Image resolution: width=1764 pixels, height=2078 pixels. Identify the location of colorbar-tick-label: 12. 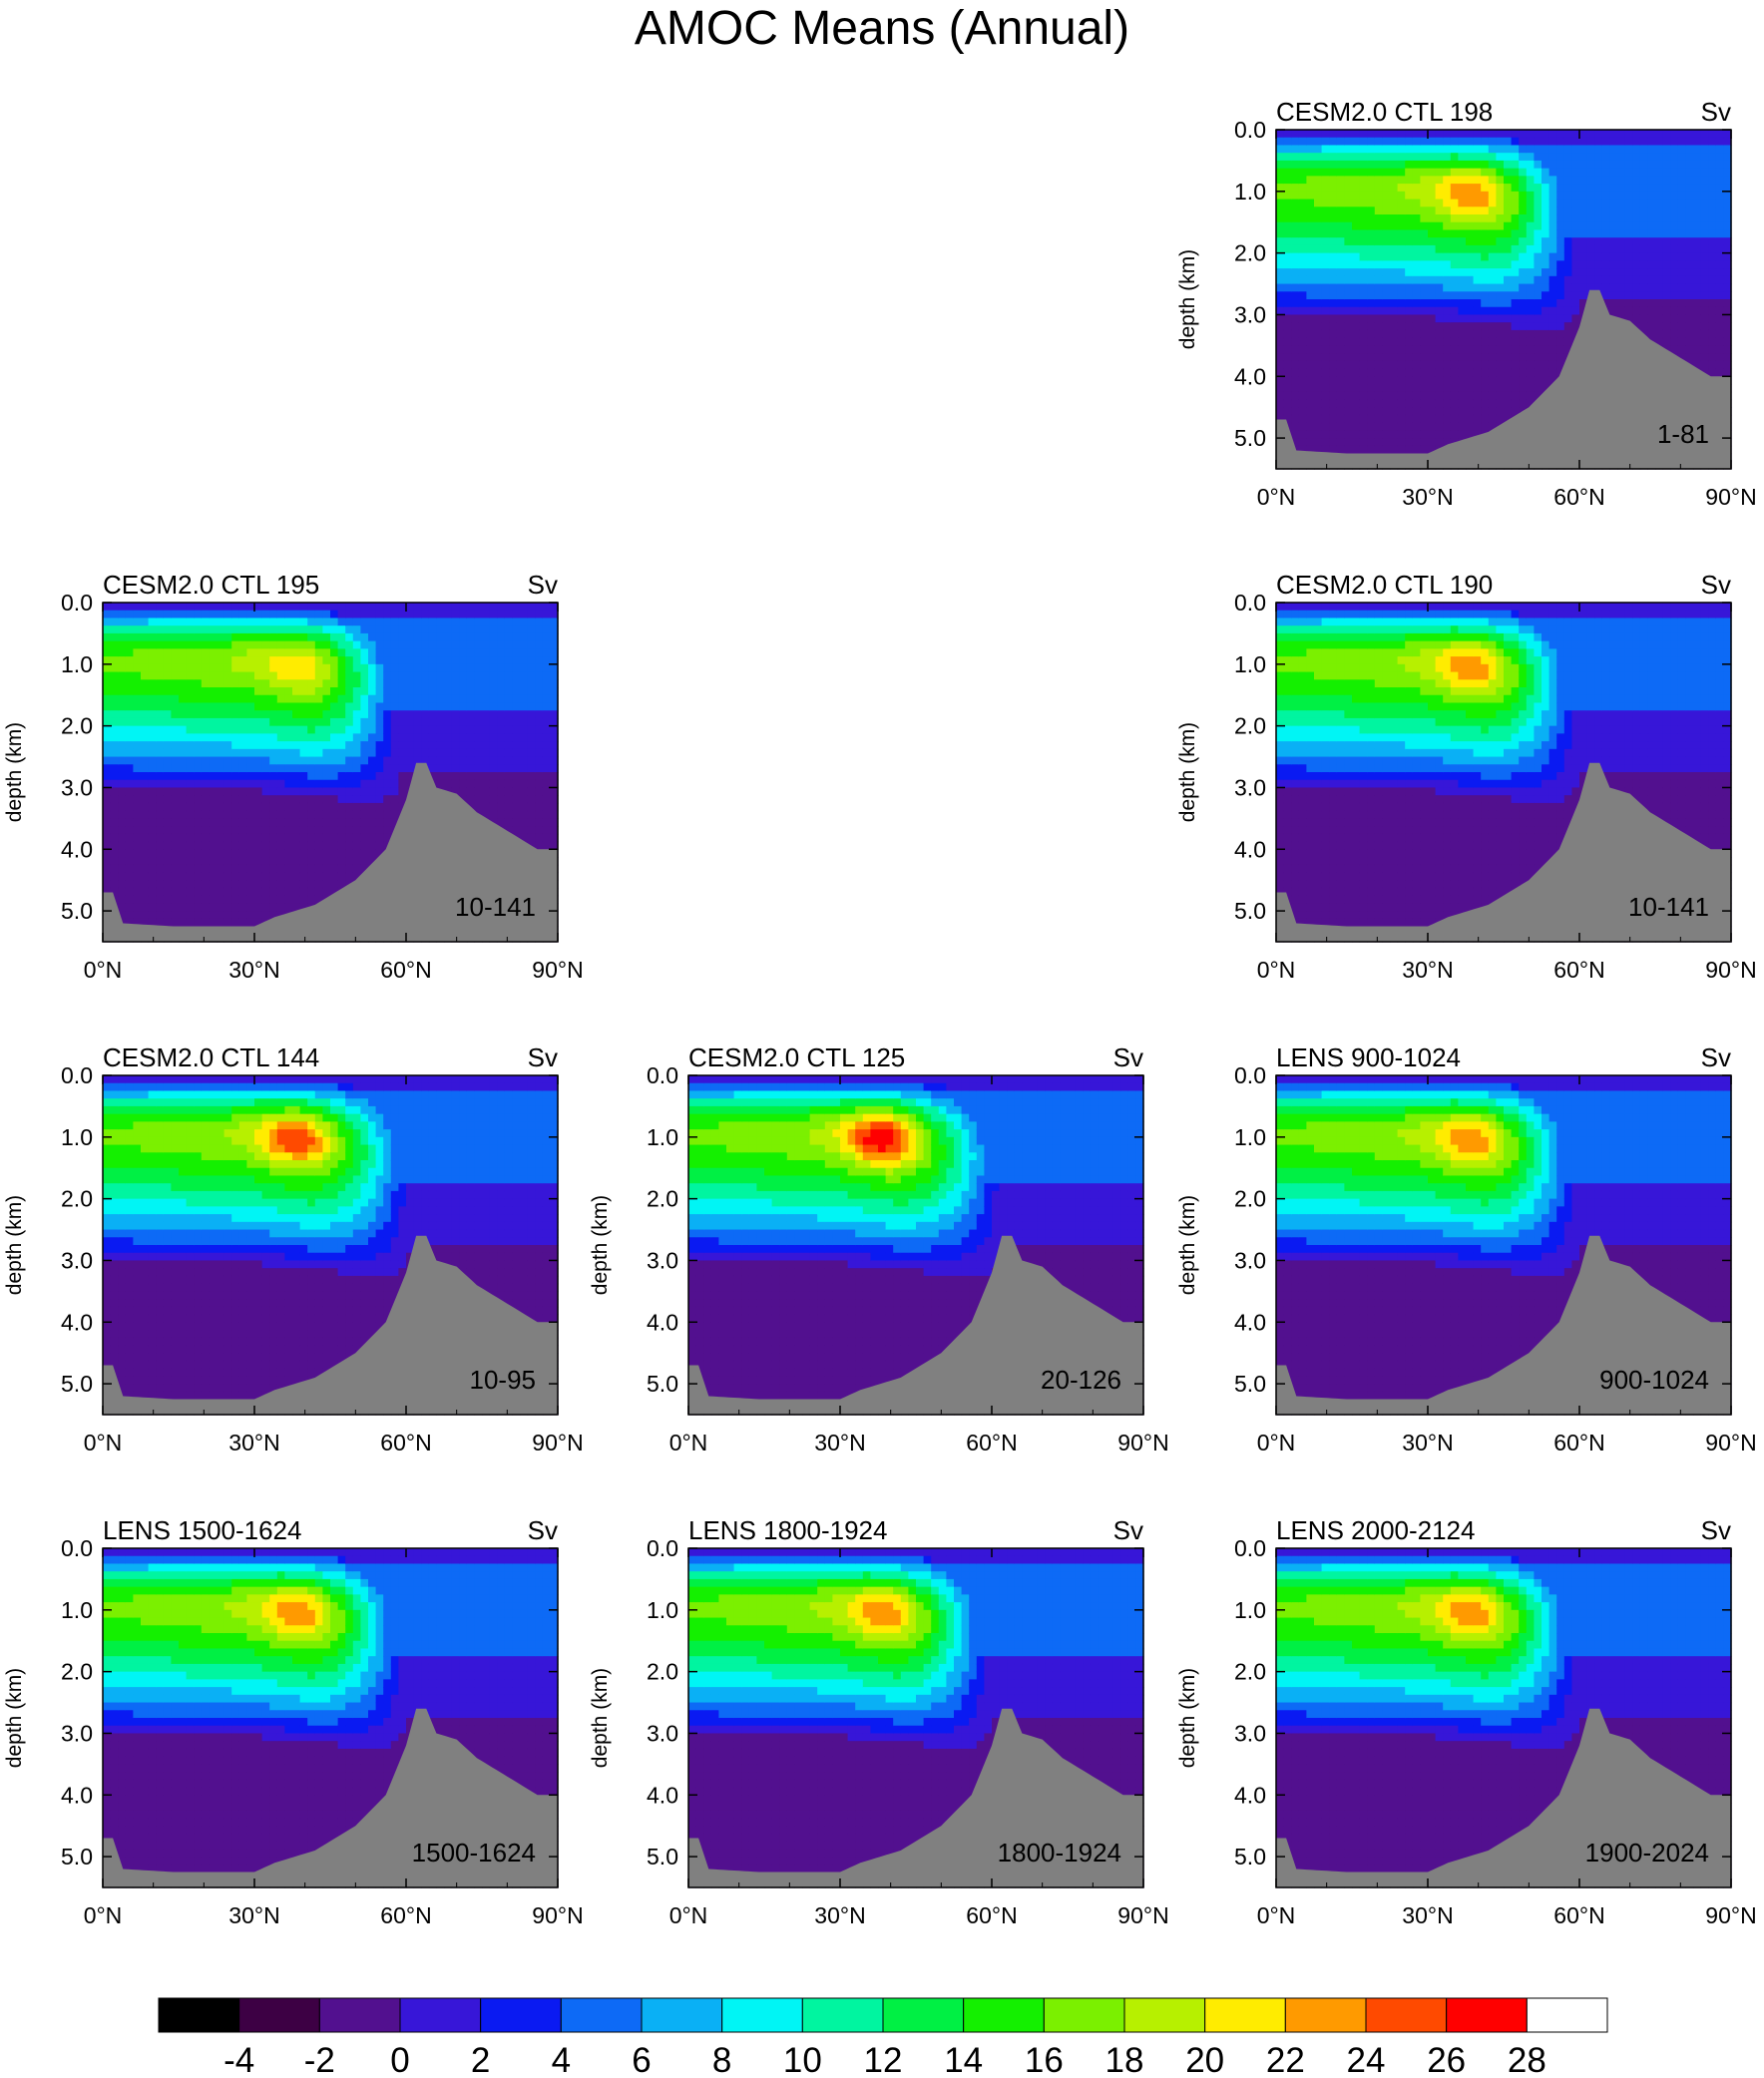
(883, 2059).